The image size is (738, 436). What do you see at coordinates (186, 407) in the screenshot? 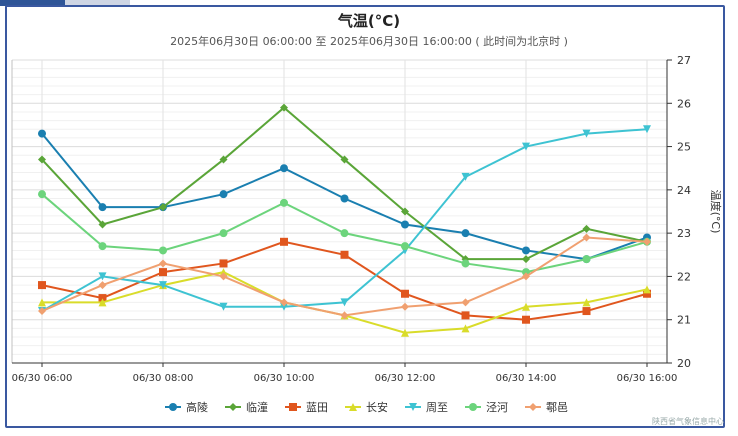
I see `legend-item: 高陵` at bounding box center [186, 407].